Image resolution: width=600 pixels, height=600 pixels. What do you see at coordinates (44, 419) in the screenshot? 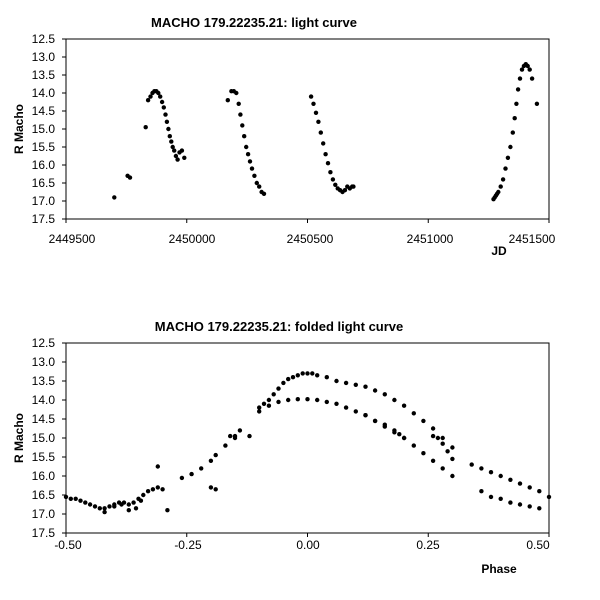
I see `chart-2-ytick-label: 14.5` at bounding box center [44, 419].